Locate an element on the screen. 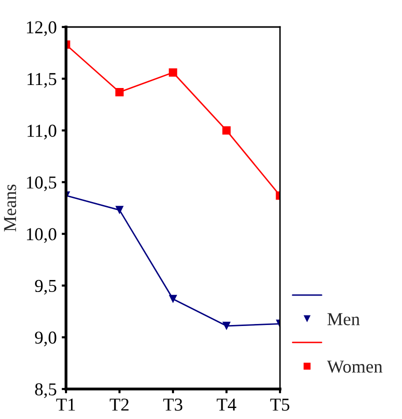  y-tick-label: 8,5 is located at coordinates (45, 390).